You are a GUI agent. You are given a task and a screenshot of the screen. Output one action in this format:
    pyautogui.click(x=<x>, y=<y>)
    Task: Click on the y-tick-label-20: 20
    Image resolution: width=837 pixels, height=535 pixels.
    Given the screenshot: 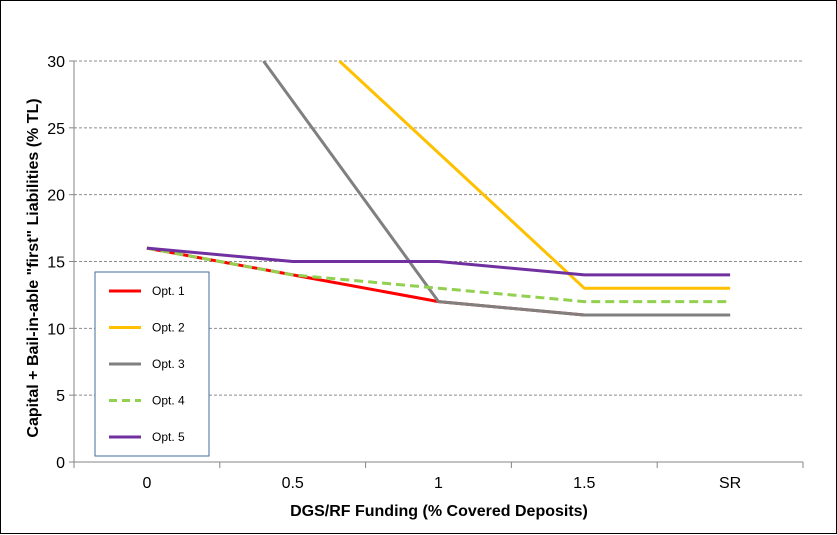 What is the action you would take?
    pyautogui.click(x=56, y=196)
    